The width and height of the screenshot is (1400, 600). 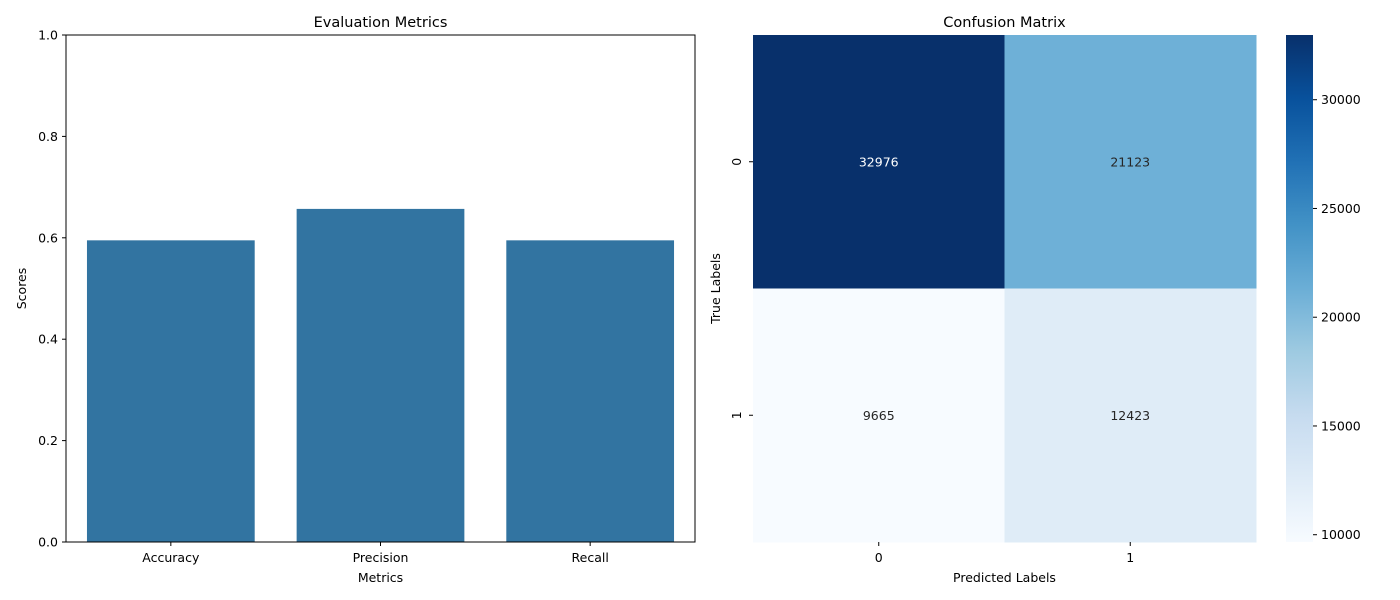 I want to click on bar-chart-xlabel: Metrics, so click(x=380, y=577).